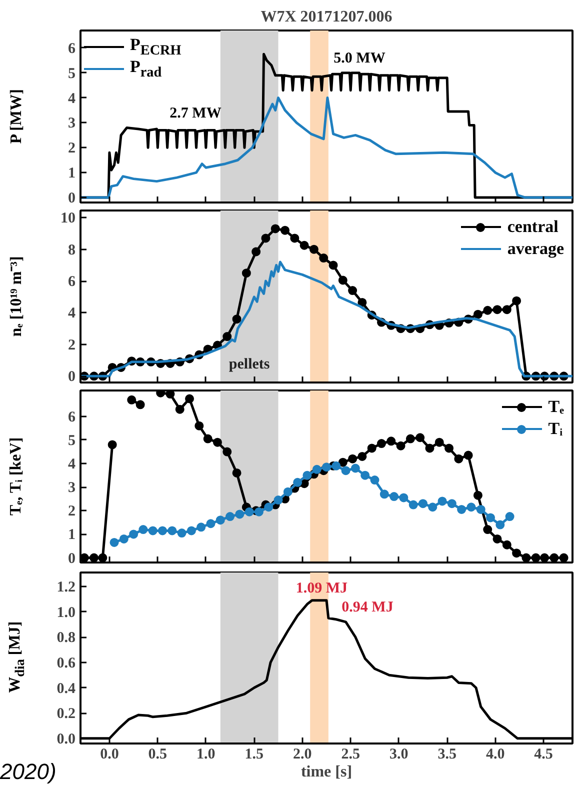 Image resolution: width=577 pixels, height=793 pixels. What do you see at coordinates (447, 754) in the screenshot?
I see `x-tick-label: 3.5` at bounding box center [447, 754].